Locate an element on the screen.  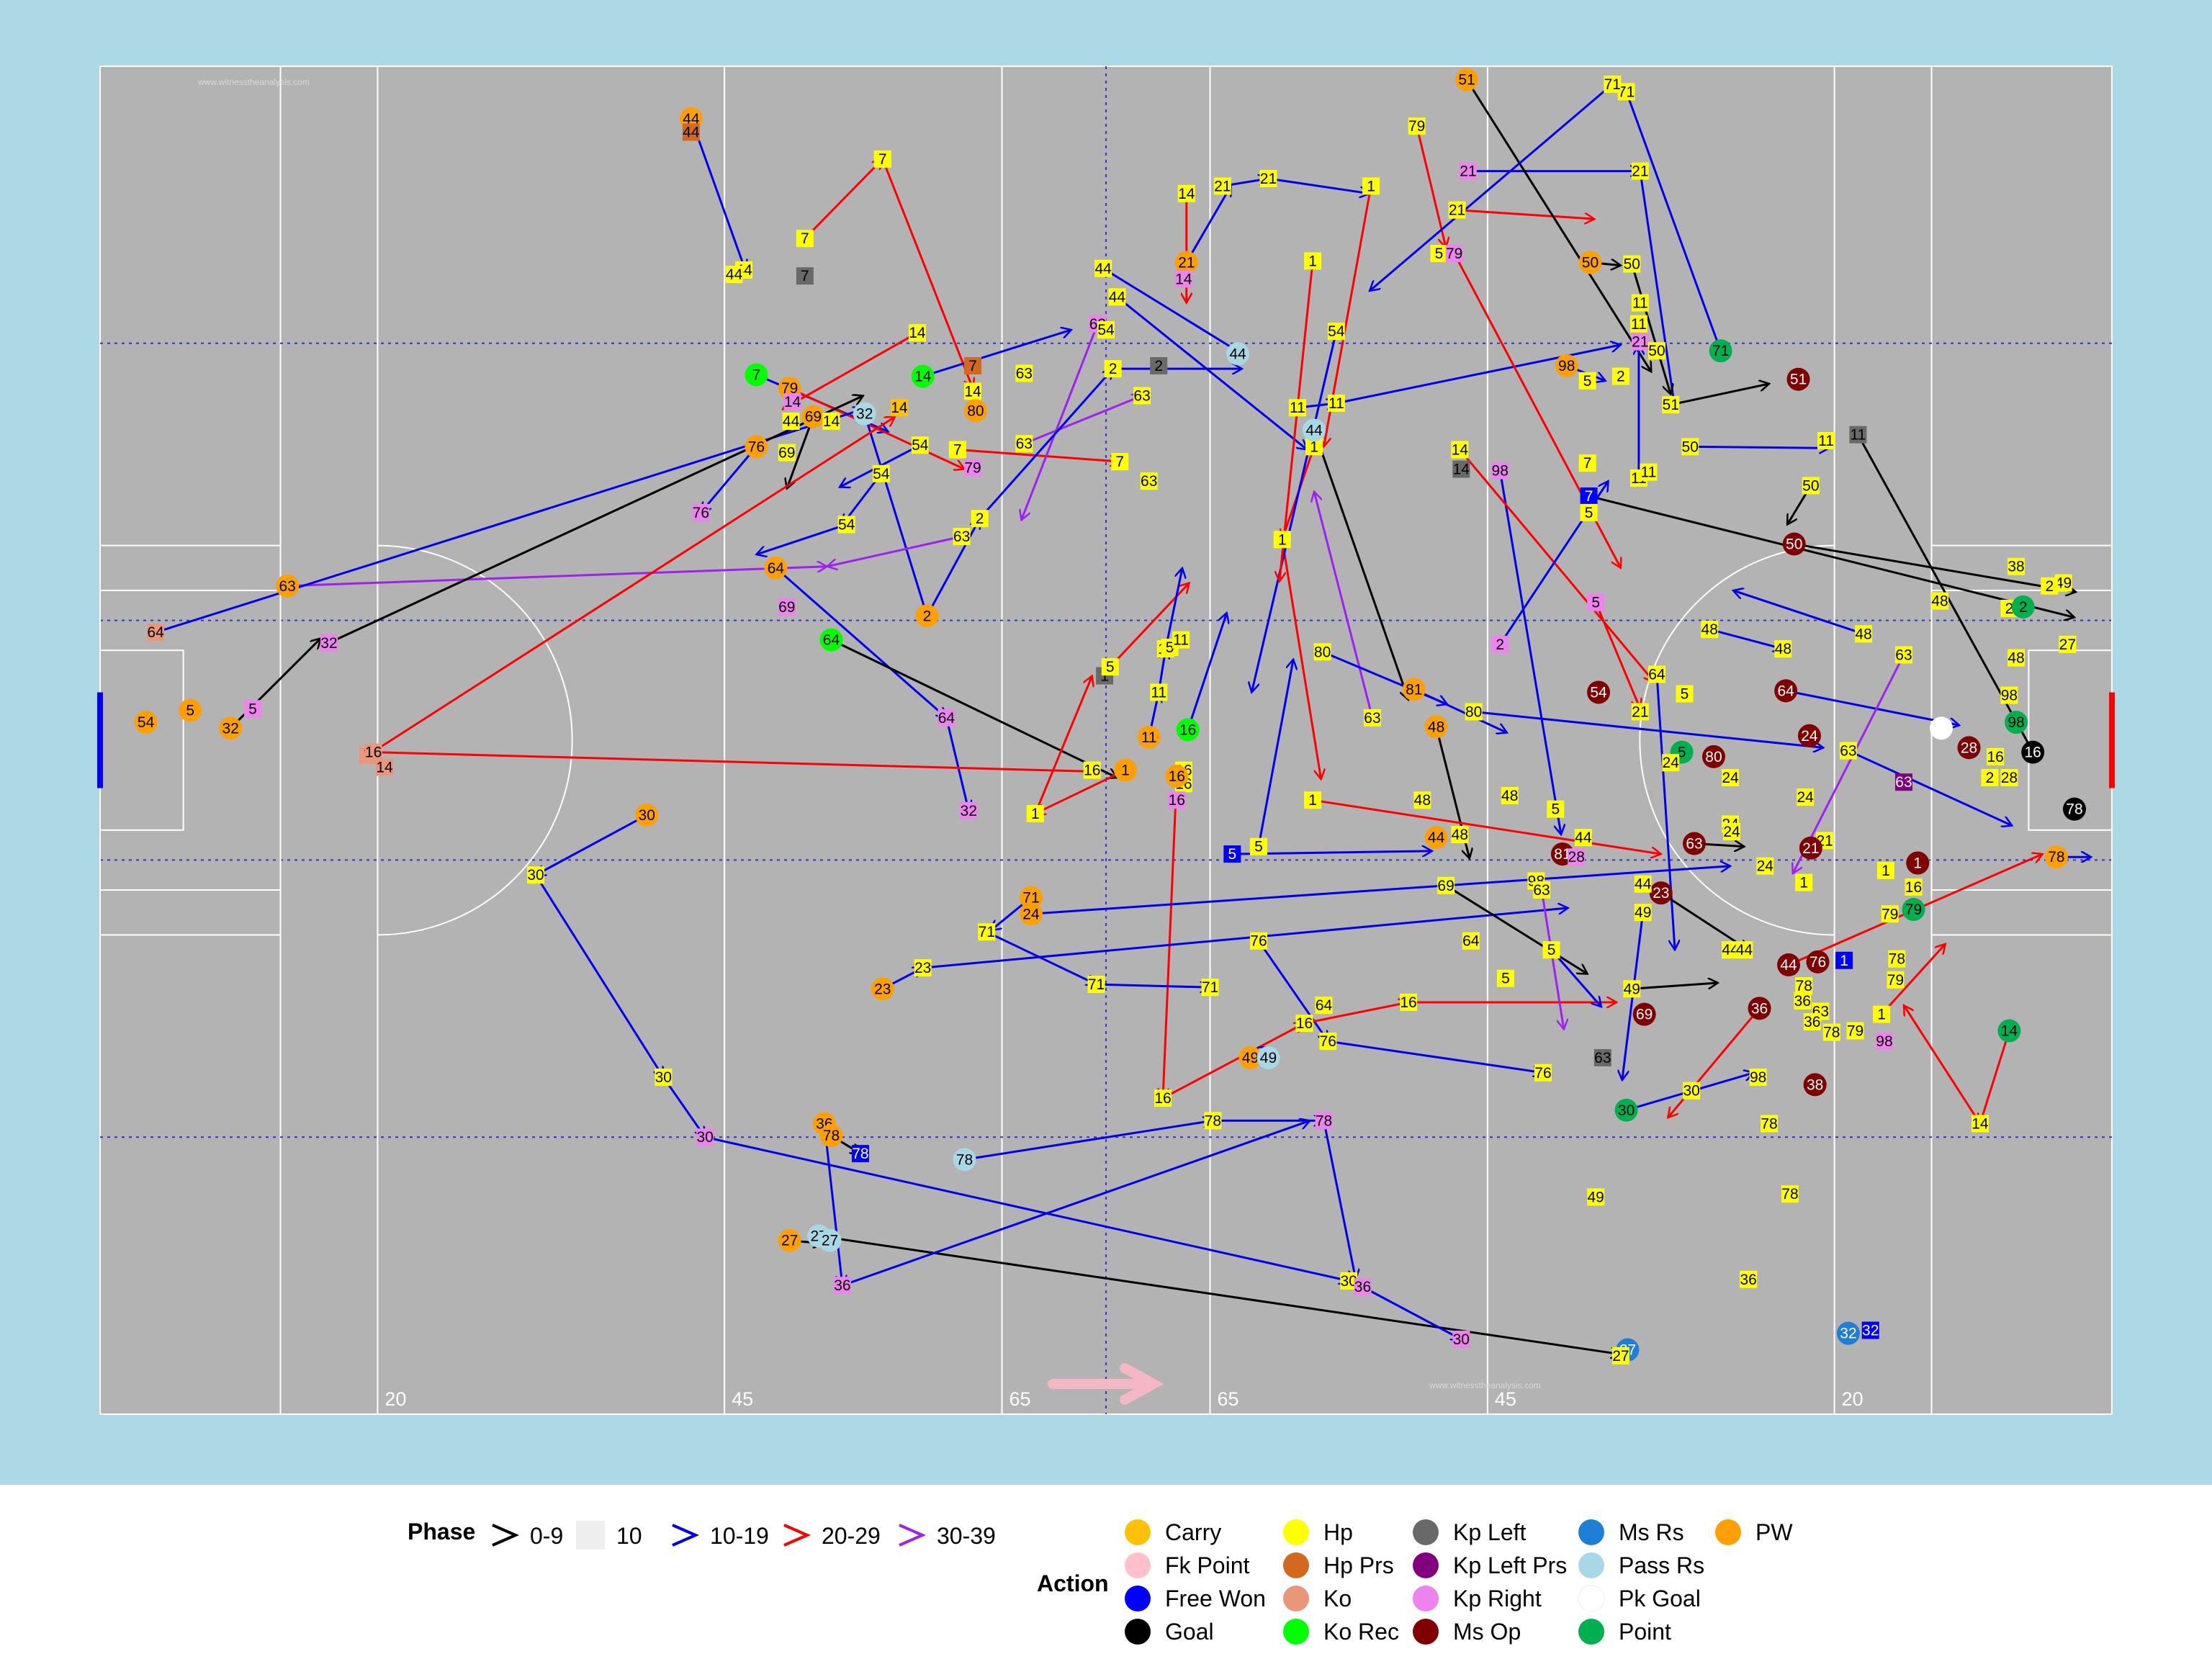
action-legend-label: Pass Rs is located at coordinates (1662, 1565).